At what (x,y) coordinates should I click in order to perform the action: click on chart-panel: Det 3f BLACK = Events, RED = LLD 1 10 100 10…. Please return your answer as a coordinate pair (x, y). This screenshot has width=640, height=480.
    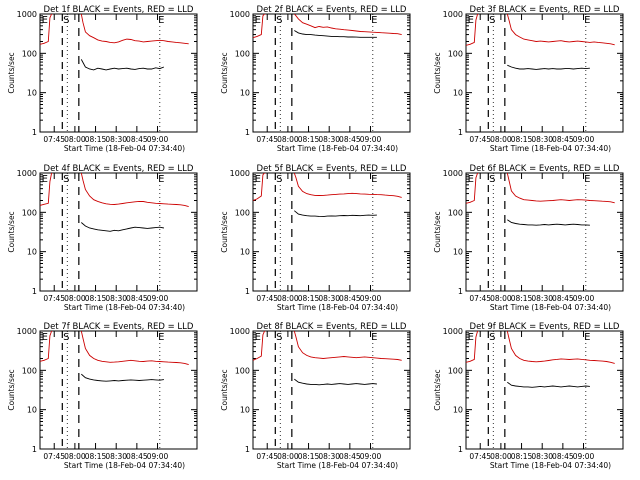
    Looking at the image, I should click on (528, 79).